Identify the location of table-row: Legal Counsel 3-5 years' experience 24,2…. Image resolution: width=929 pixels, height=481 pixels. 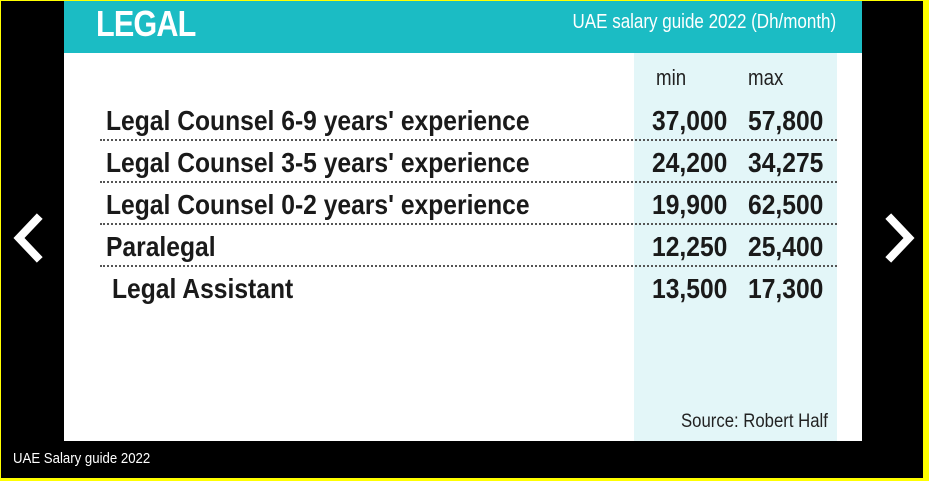
(468, 162).